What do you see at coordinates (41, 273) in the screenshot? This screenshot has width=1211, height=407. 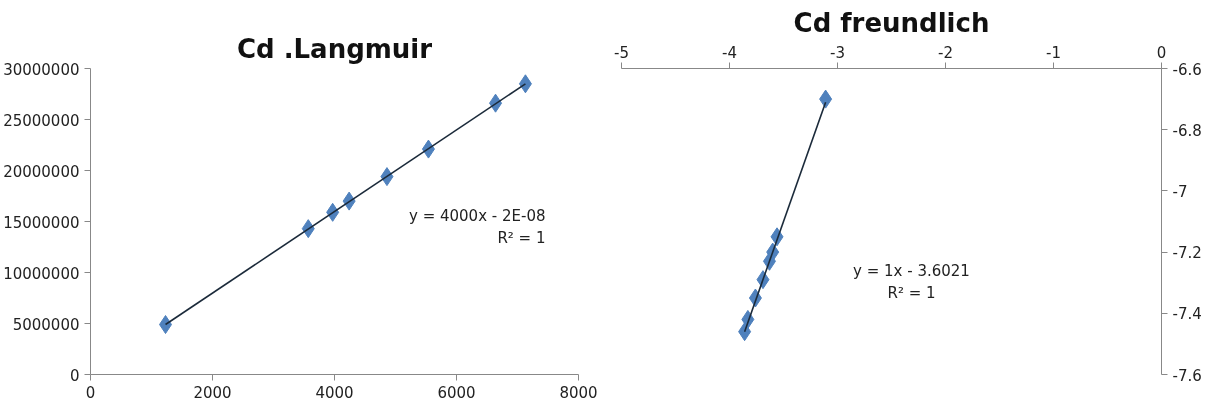 I see `y-tick-label: 10000000` at bounding box center [41, 273].